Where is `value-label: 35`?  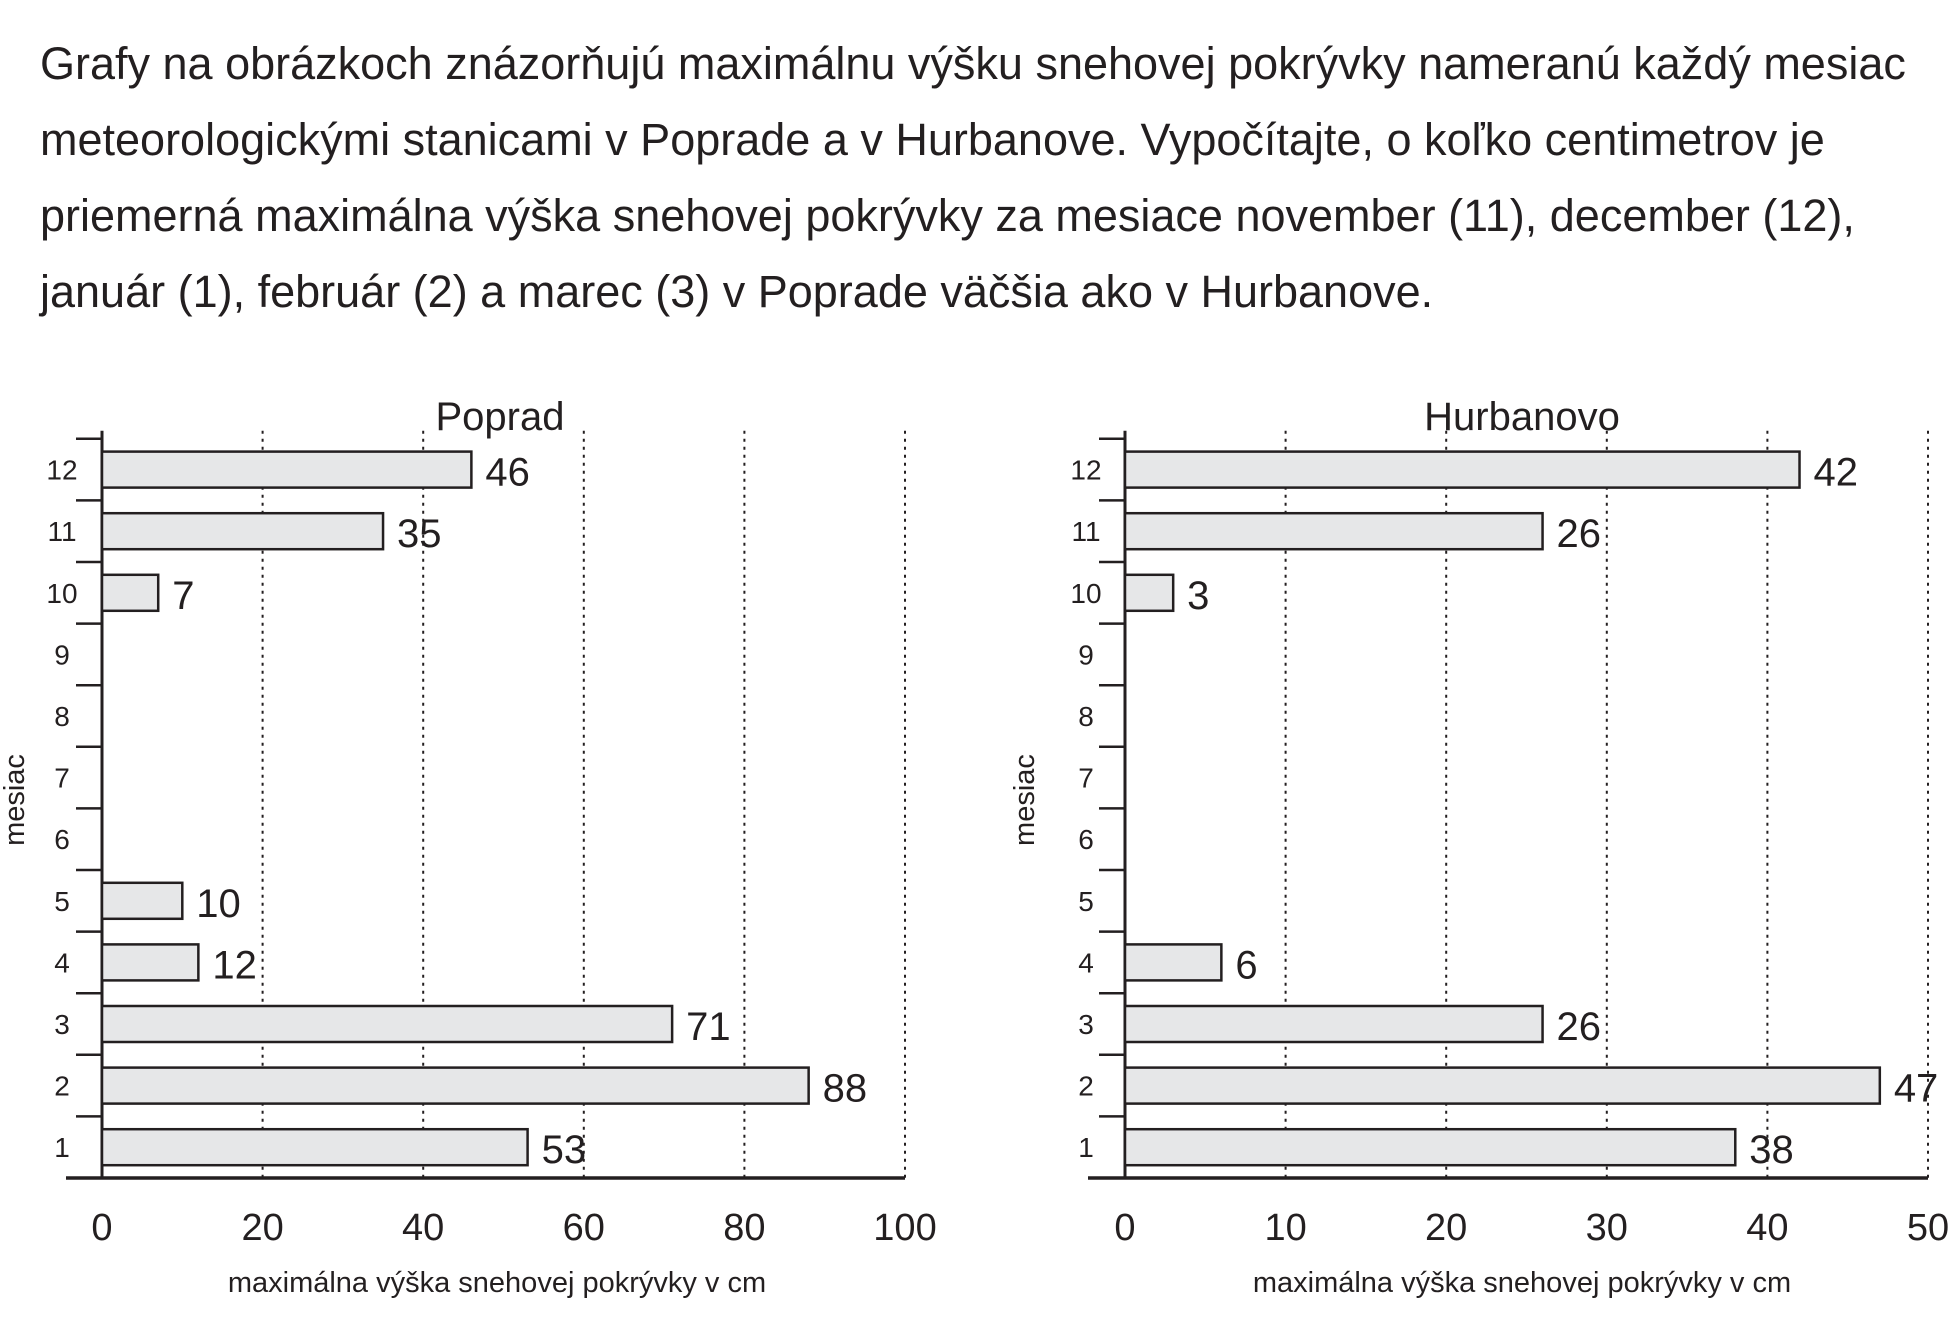 value-label: 35 is located at coordinates (419, 534).